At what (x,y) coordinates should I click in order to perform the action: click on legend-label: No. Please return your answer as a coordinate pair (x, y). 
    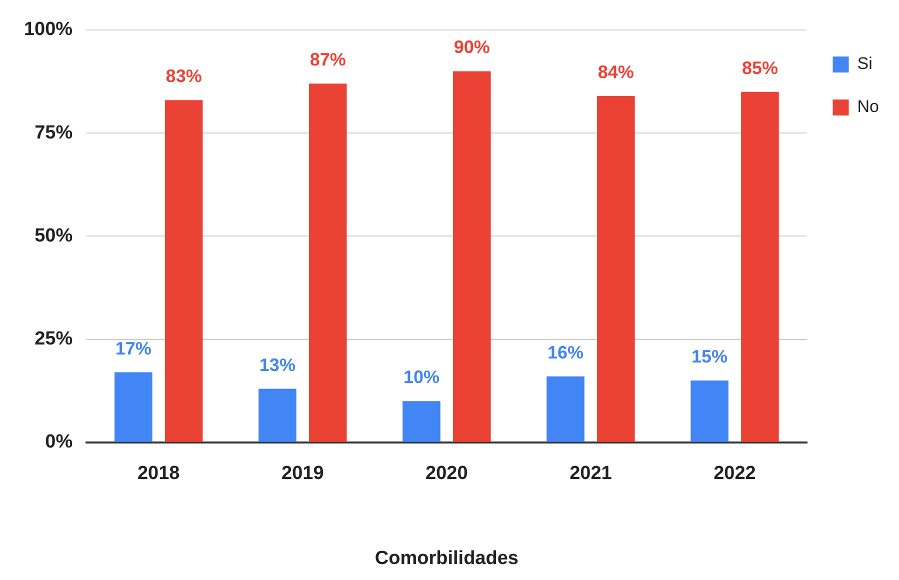
    Looking at the image, I should click on (868, 106).